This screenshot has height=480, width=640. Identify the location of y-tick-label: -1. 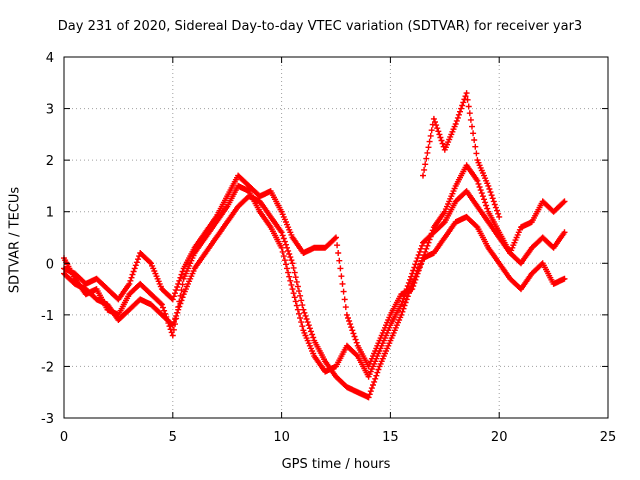
(47, 316).